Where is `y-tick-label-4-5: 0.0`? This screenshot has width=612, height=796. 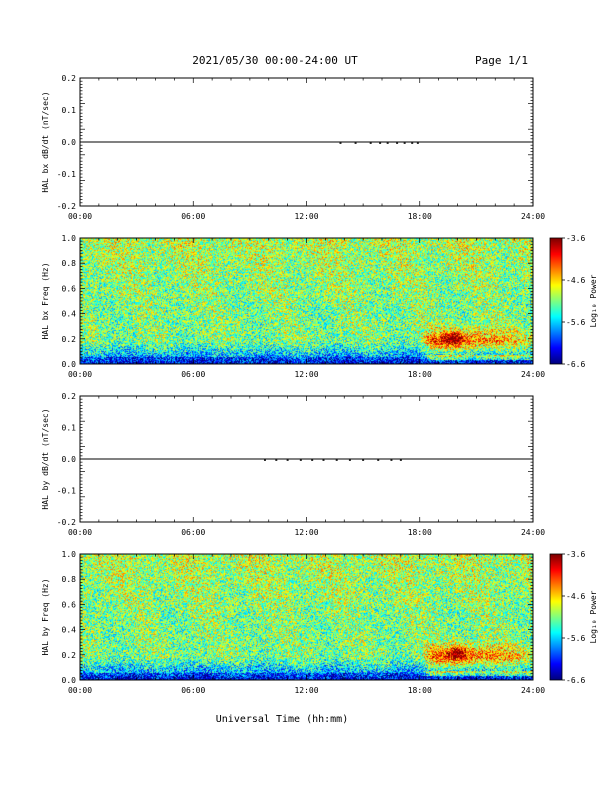 y-tick-label-4-5: 0.0 is located at coordinates (69, 680).